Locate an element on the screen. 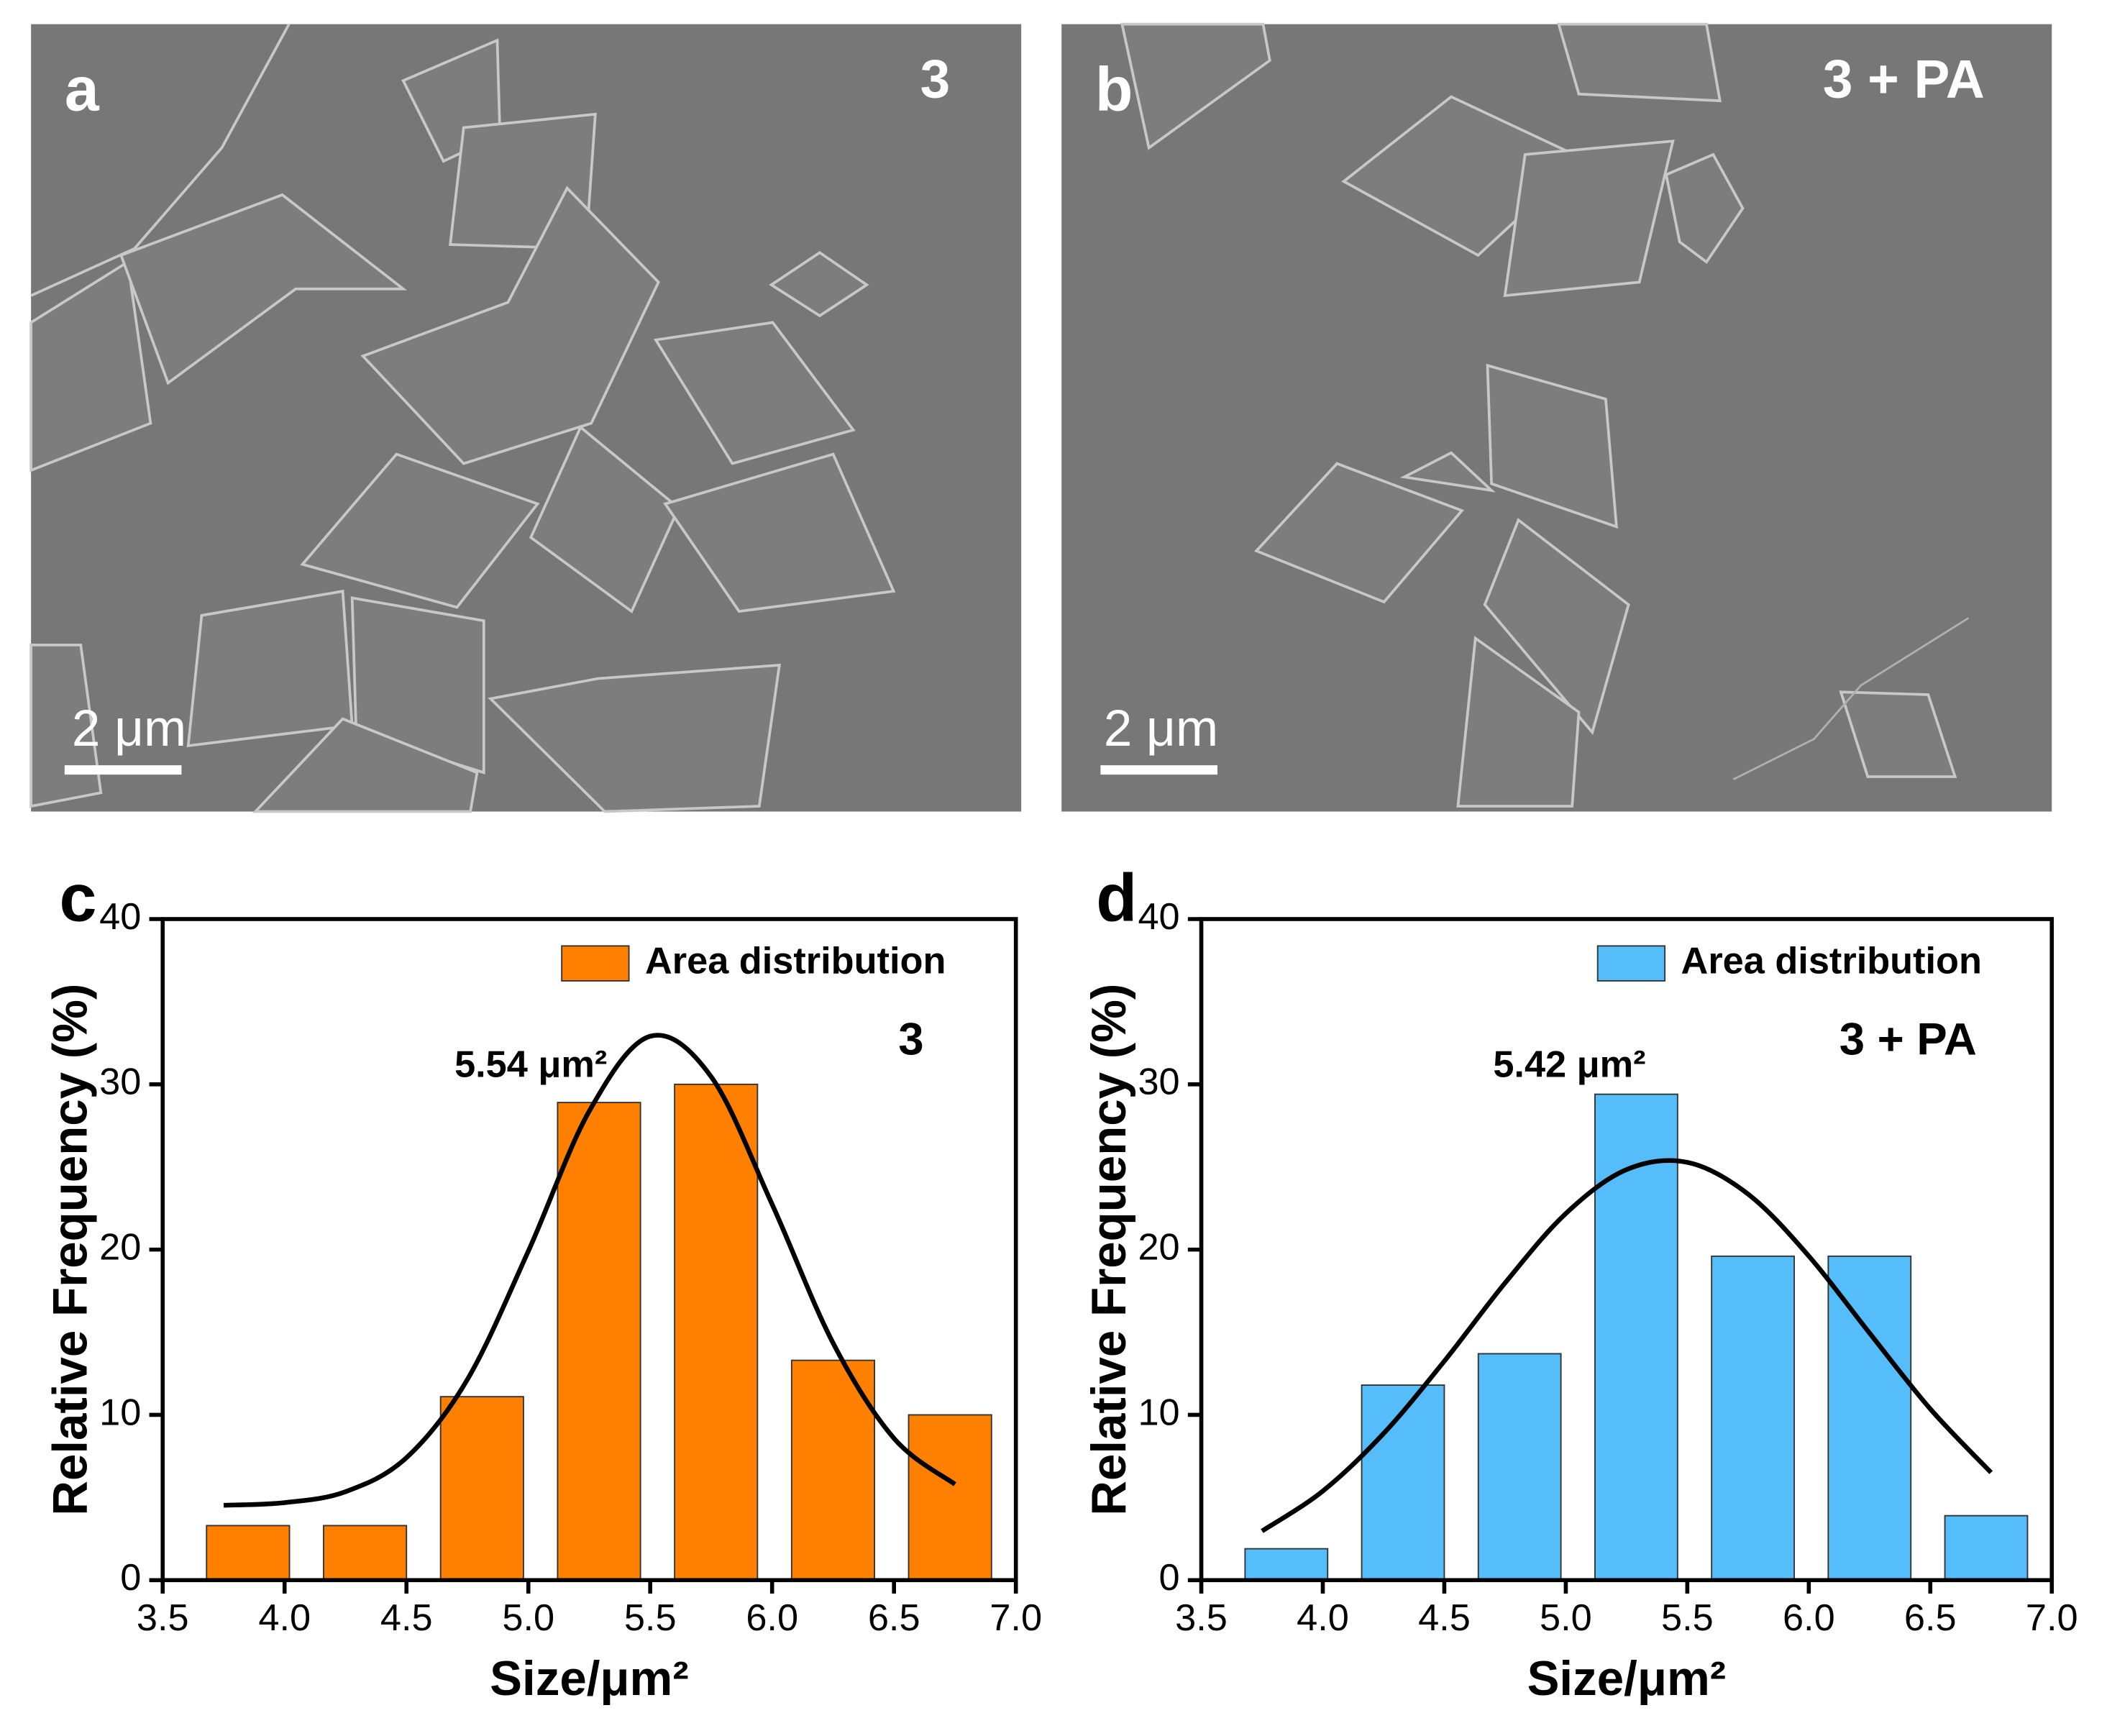 Image resolution: width=2107 pixels, height=1736 pixels. peak-annotation: 5.54 μm² is located at coordinates (530, 1064).